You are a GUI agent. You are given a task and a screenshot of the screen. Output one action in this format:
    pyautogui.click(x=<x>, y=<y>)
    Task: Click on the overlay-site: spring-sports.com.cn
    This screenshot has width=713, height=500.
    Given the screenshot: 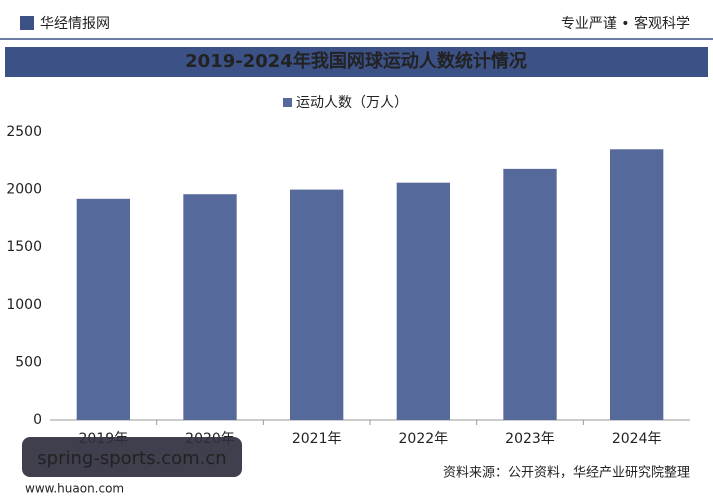 What is the action you would take?
    pyautogui.click(x=131, y=458)
    